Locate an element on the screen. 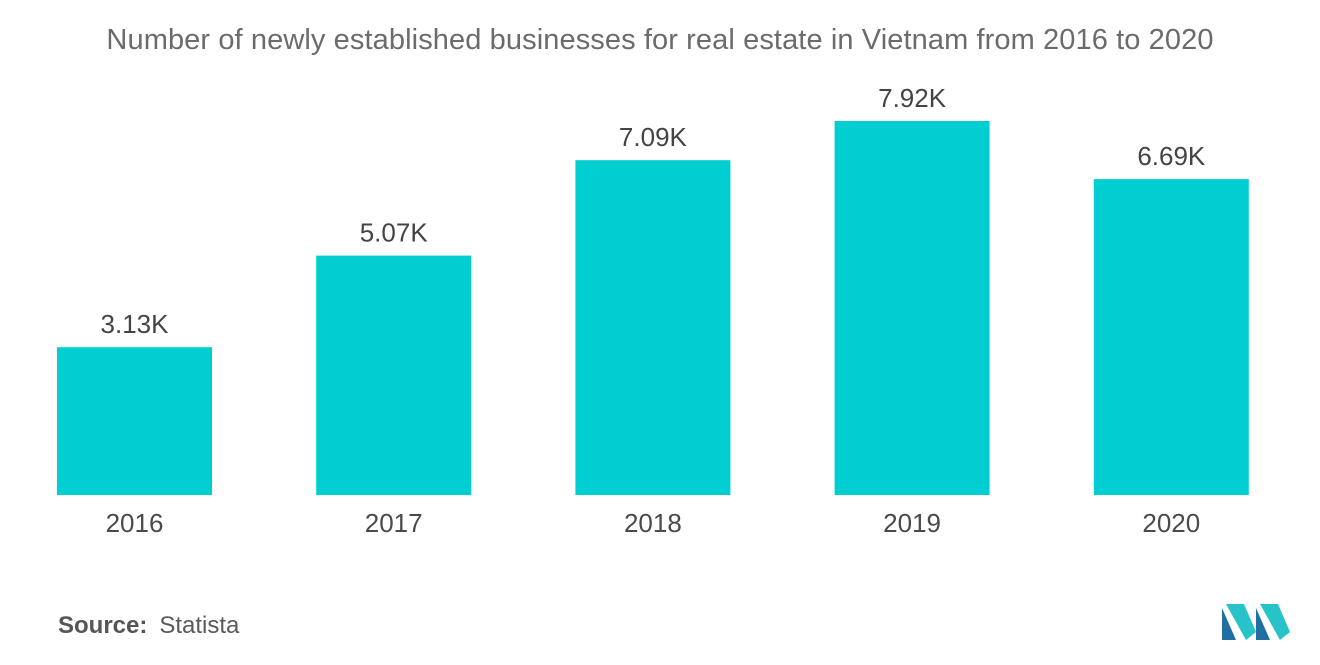  source-label: Source: is located at coordinates (103, 625).